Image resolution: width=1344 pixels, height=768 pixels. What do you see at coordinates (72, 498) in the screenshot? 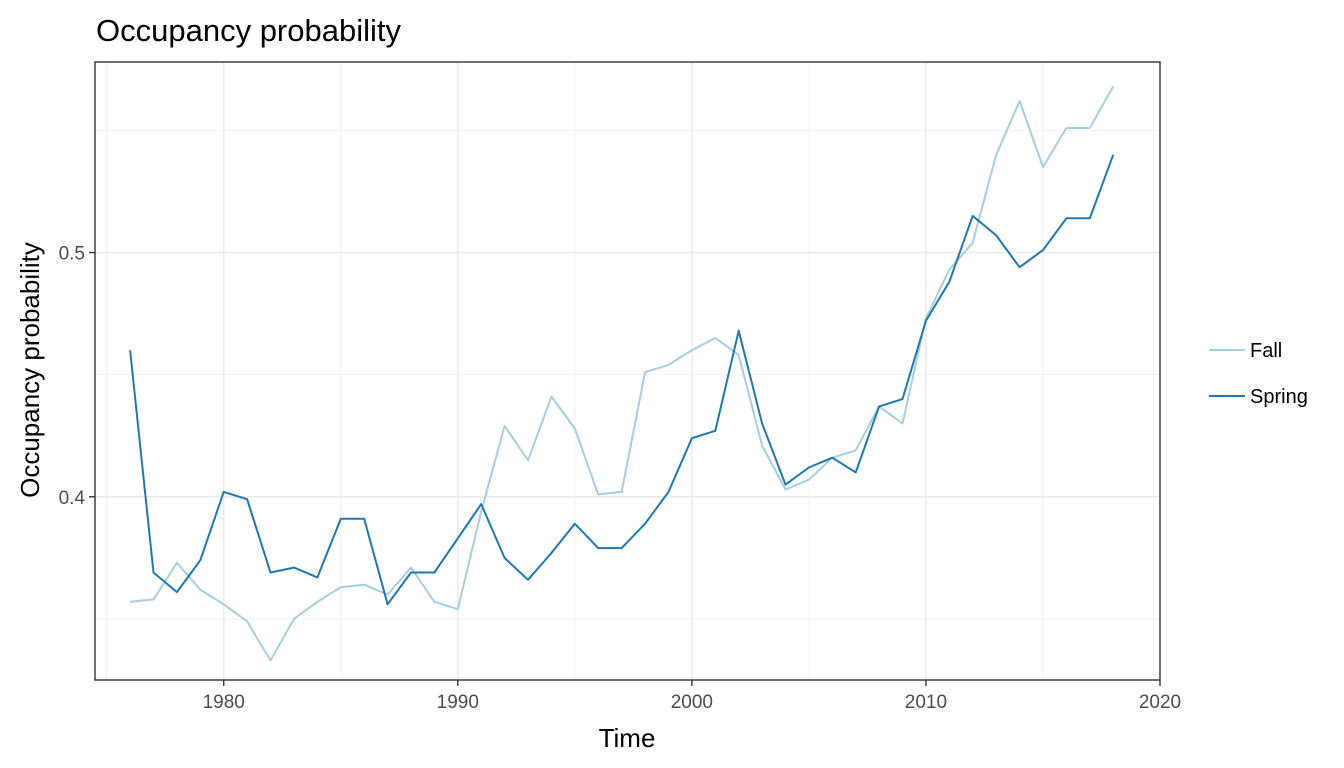
I see `y-tick-label: 0.4` at bounding box center [72, 498].